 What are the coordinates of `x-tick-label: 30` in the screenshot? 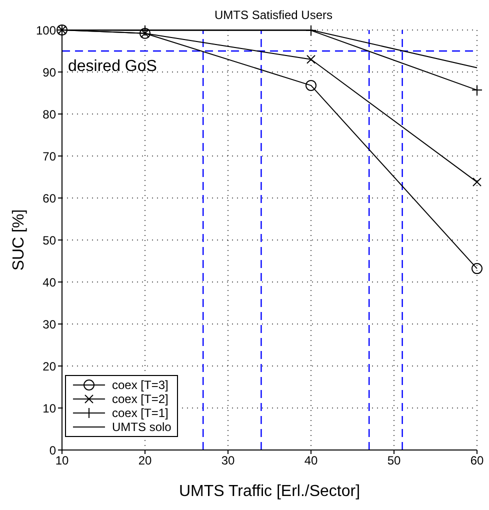 It's located at (228, 461).